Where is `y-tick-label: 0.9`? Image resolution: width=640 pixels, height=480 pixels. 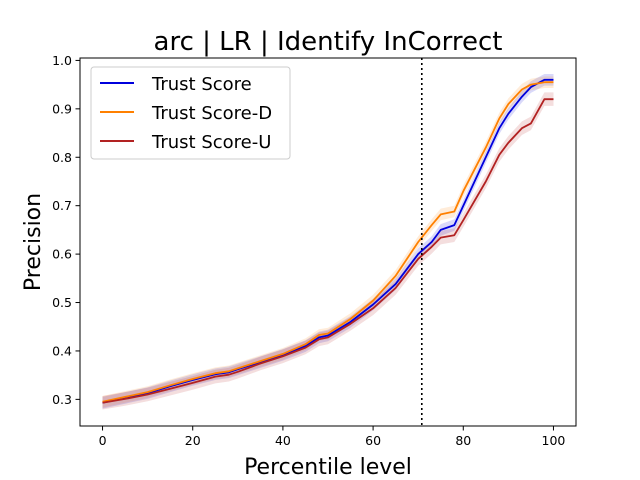 y-tick-label: 0.9 is located at coordinates (62, 108).